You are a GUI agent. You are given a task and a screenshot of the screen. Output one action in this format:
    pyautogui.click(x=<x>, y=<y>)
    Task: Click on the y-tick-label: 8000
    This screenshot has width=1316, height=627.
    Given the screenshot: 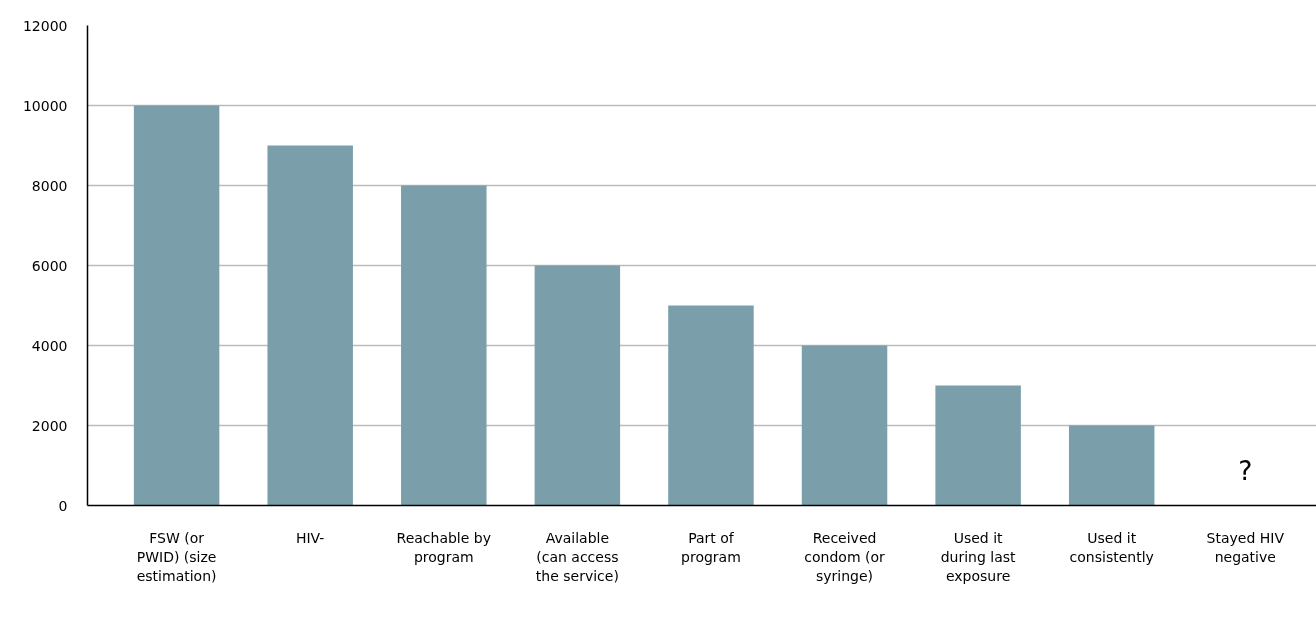 What is the action you would take?
    pyautogui.click(x=49, y=185)
    